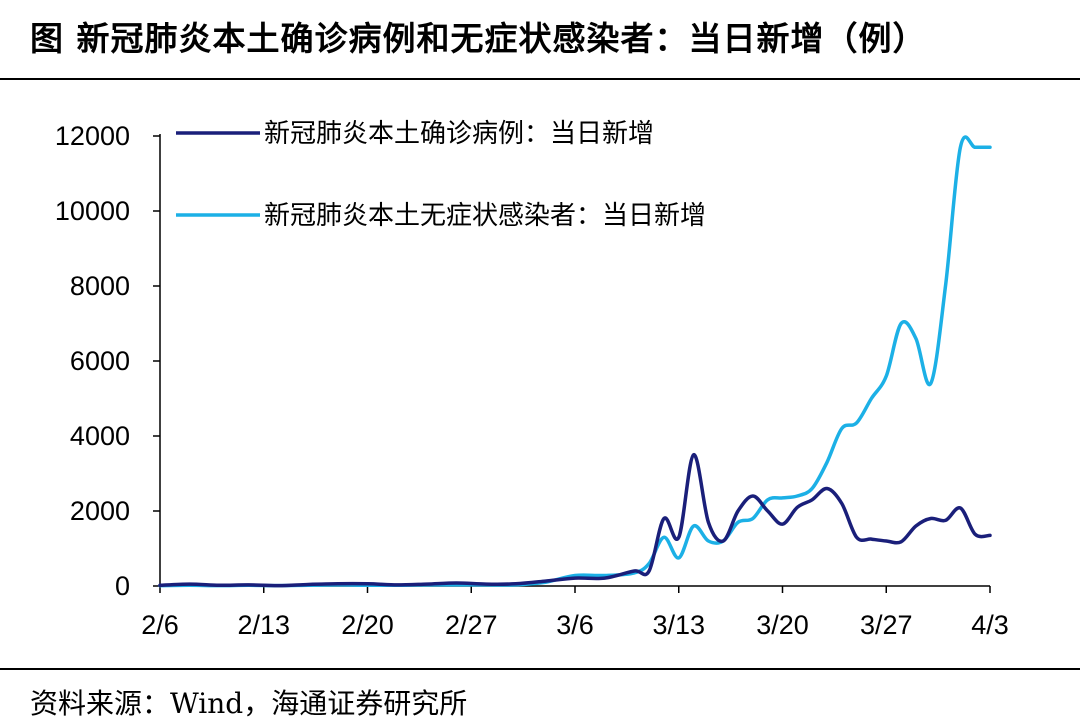 Image resolution: width=1080 pixels, height=728 pixels. I want to click on x-tick-label: 3/27, so click(886, 625).